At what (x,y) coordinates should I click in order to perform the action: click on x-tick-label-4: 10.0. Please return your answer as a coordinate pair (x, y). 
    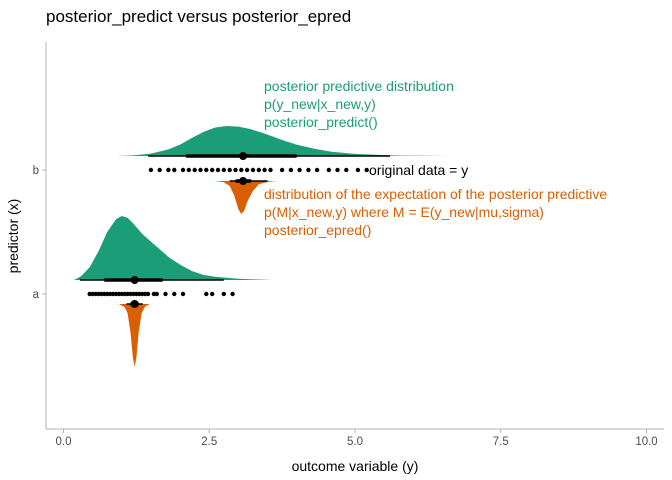
    Looking at the image, I should click on (646, 442).